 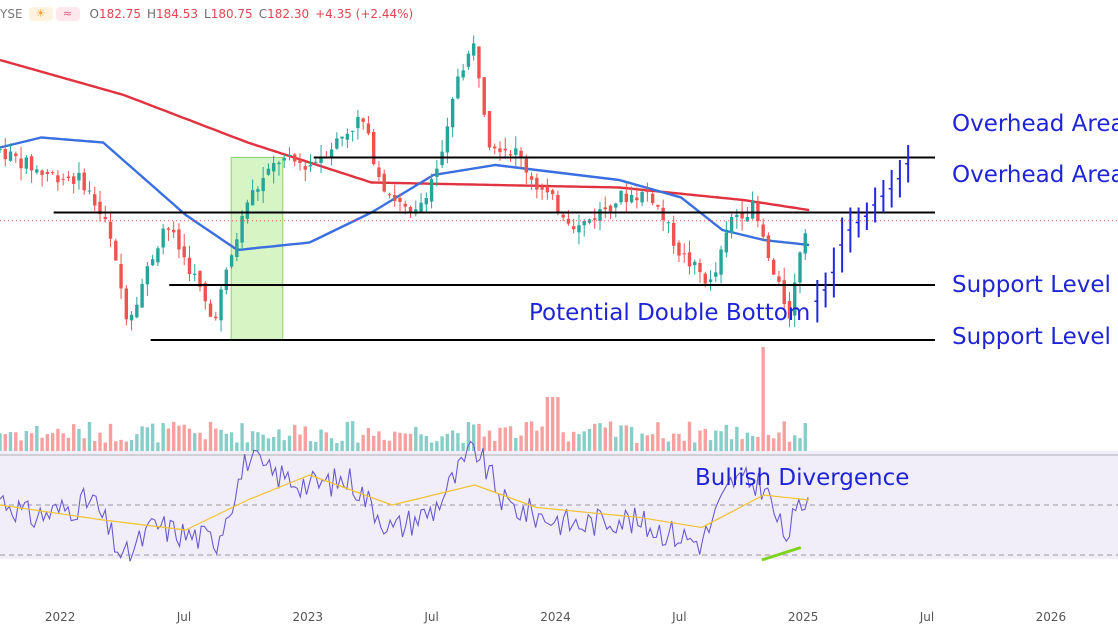 I want to click on wave-icon: ≈, so click(x=67, y=14).